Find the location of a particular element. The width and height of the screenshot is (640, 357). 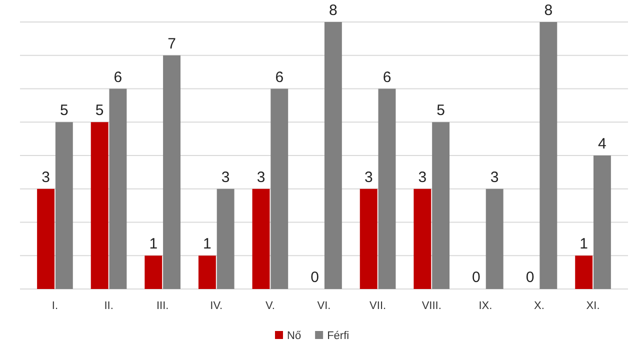

legend-label: Férfi is located at coordinates (338, 336).